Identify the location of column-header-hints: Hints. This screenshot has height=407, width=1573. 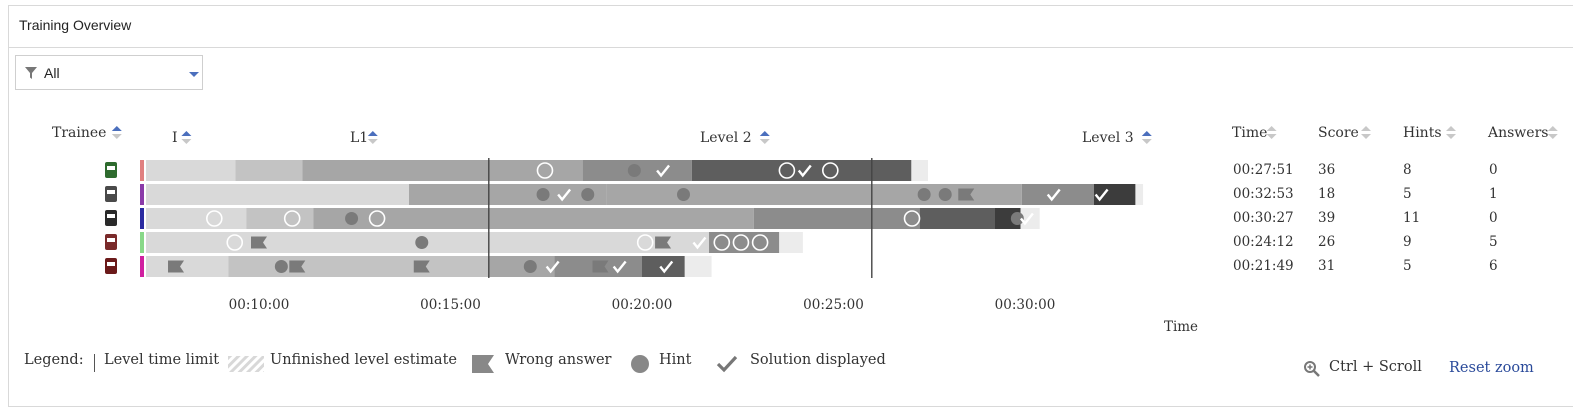
(1422, 133).